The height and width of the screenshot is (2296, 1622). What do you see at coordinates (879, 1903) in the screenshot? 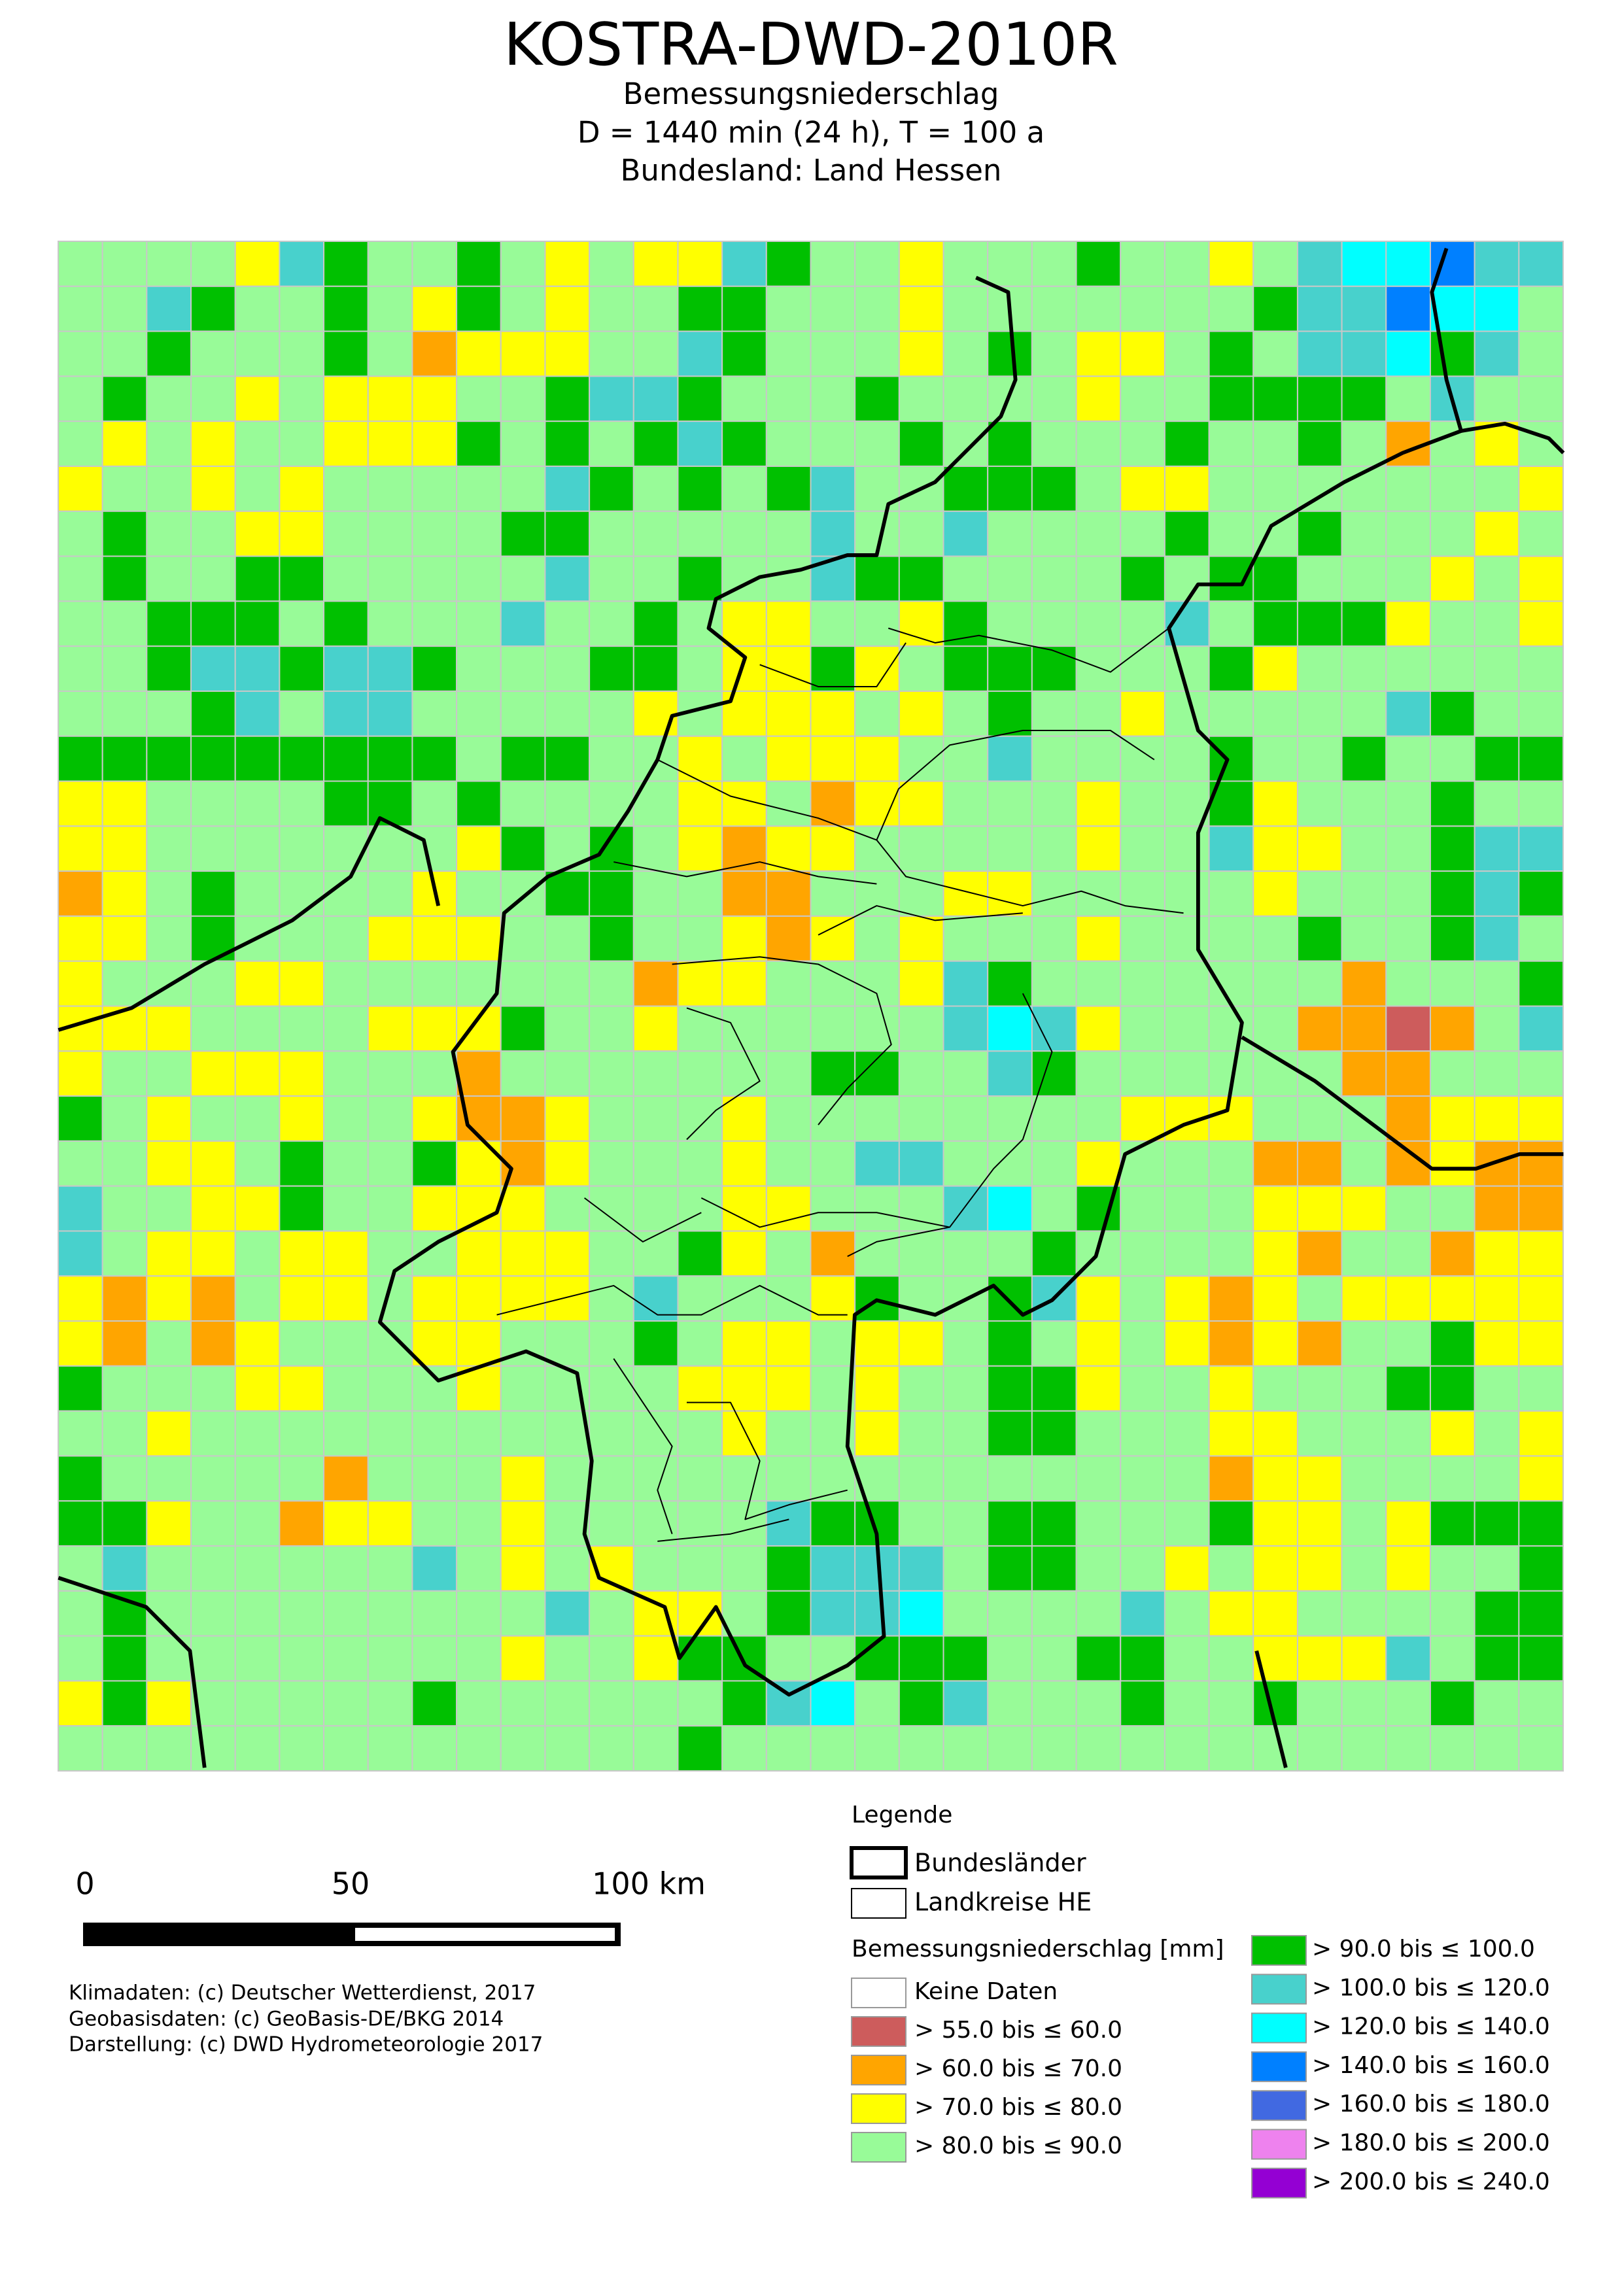
I see `legend-district-swatch` at bounding box center [879, 1903].